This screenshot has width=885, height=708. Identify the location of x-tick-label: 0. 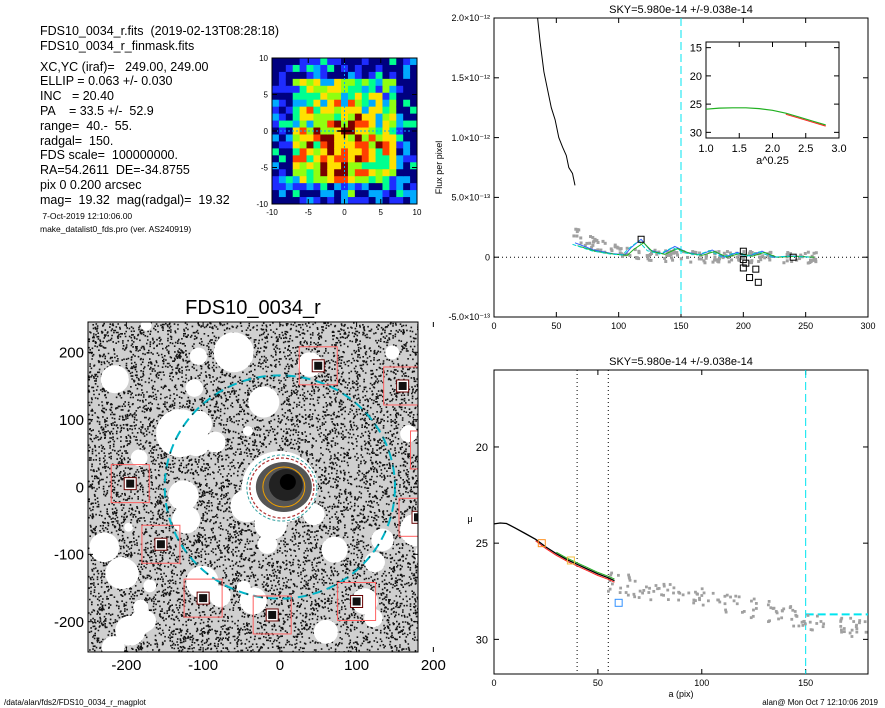
(344, 212).